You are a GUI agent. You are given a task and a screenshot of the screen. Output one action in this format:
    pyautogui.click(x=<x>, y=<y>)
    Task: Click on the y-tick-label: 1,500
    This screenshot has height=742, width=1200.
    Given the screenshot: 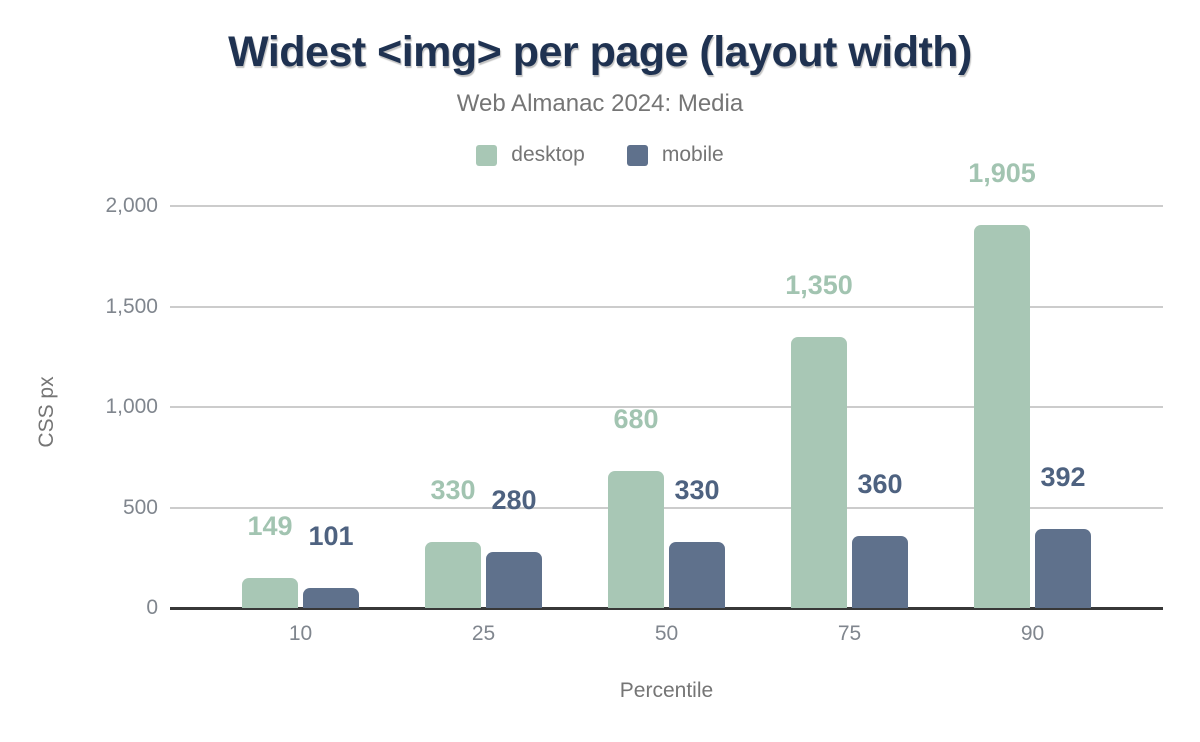 What is the action you would take?
    pyautogui.click(x=131, y=306)
    